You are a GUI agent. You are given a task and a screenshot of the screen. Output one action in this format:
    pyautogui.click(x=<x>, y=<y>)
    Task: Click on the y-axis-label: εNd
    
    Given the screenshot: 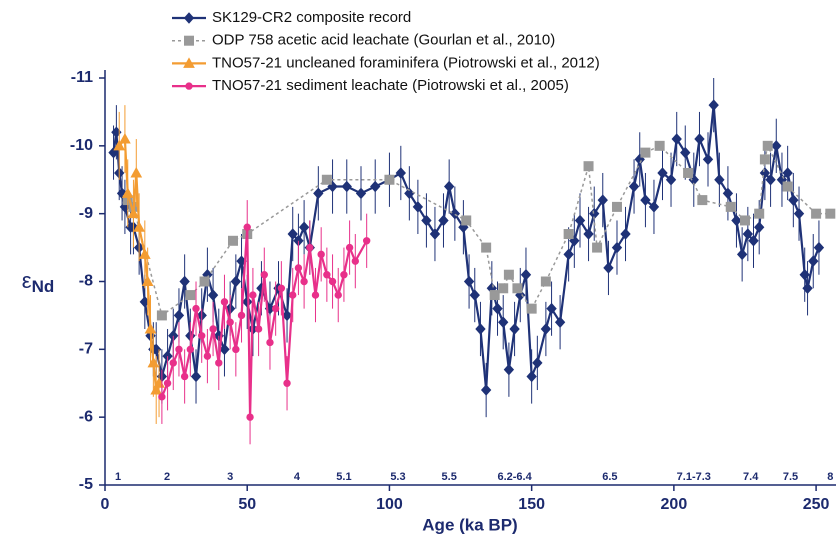 What is the action you would take?
    pyautogui.click(x=38, y=282)
    